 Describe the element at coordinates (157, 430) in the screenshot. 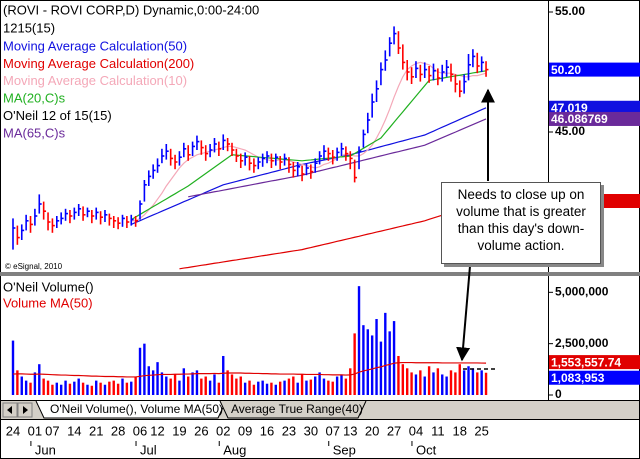

I see `x-tick-label: 12` at that location.